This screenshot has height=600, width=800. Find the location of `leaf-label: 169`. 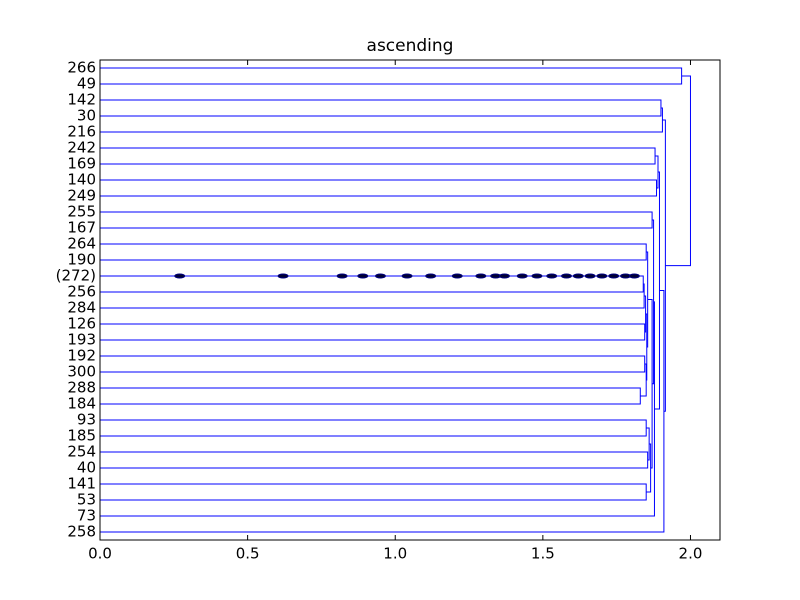

leaf-label: 169 is located at coordinates (81, 164).